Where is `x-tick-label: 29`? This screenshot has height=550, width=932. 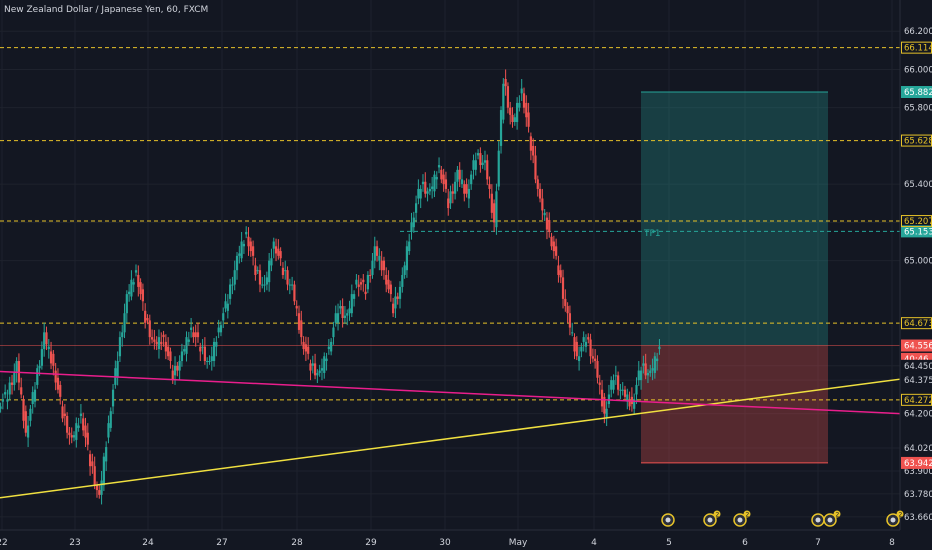
x-tick-label: 29 is located at coordinates (371, 543).